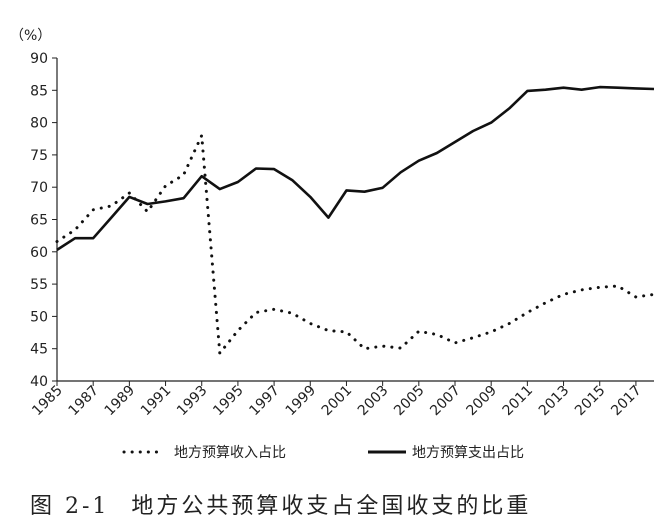  What do you see at coordinates (409, 401) in the screenshot?
I see `x-tick-label: 2005` at bounding box center [409, 401].